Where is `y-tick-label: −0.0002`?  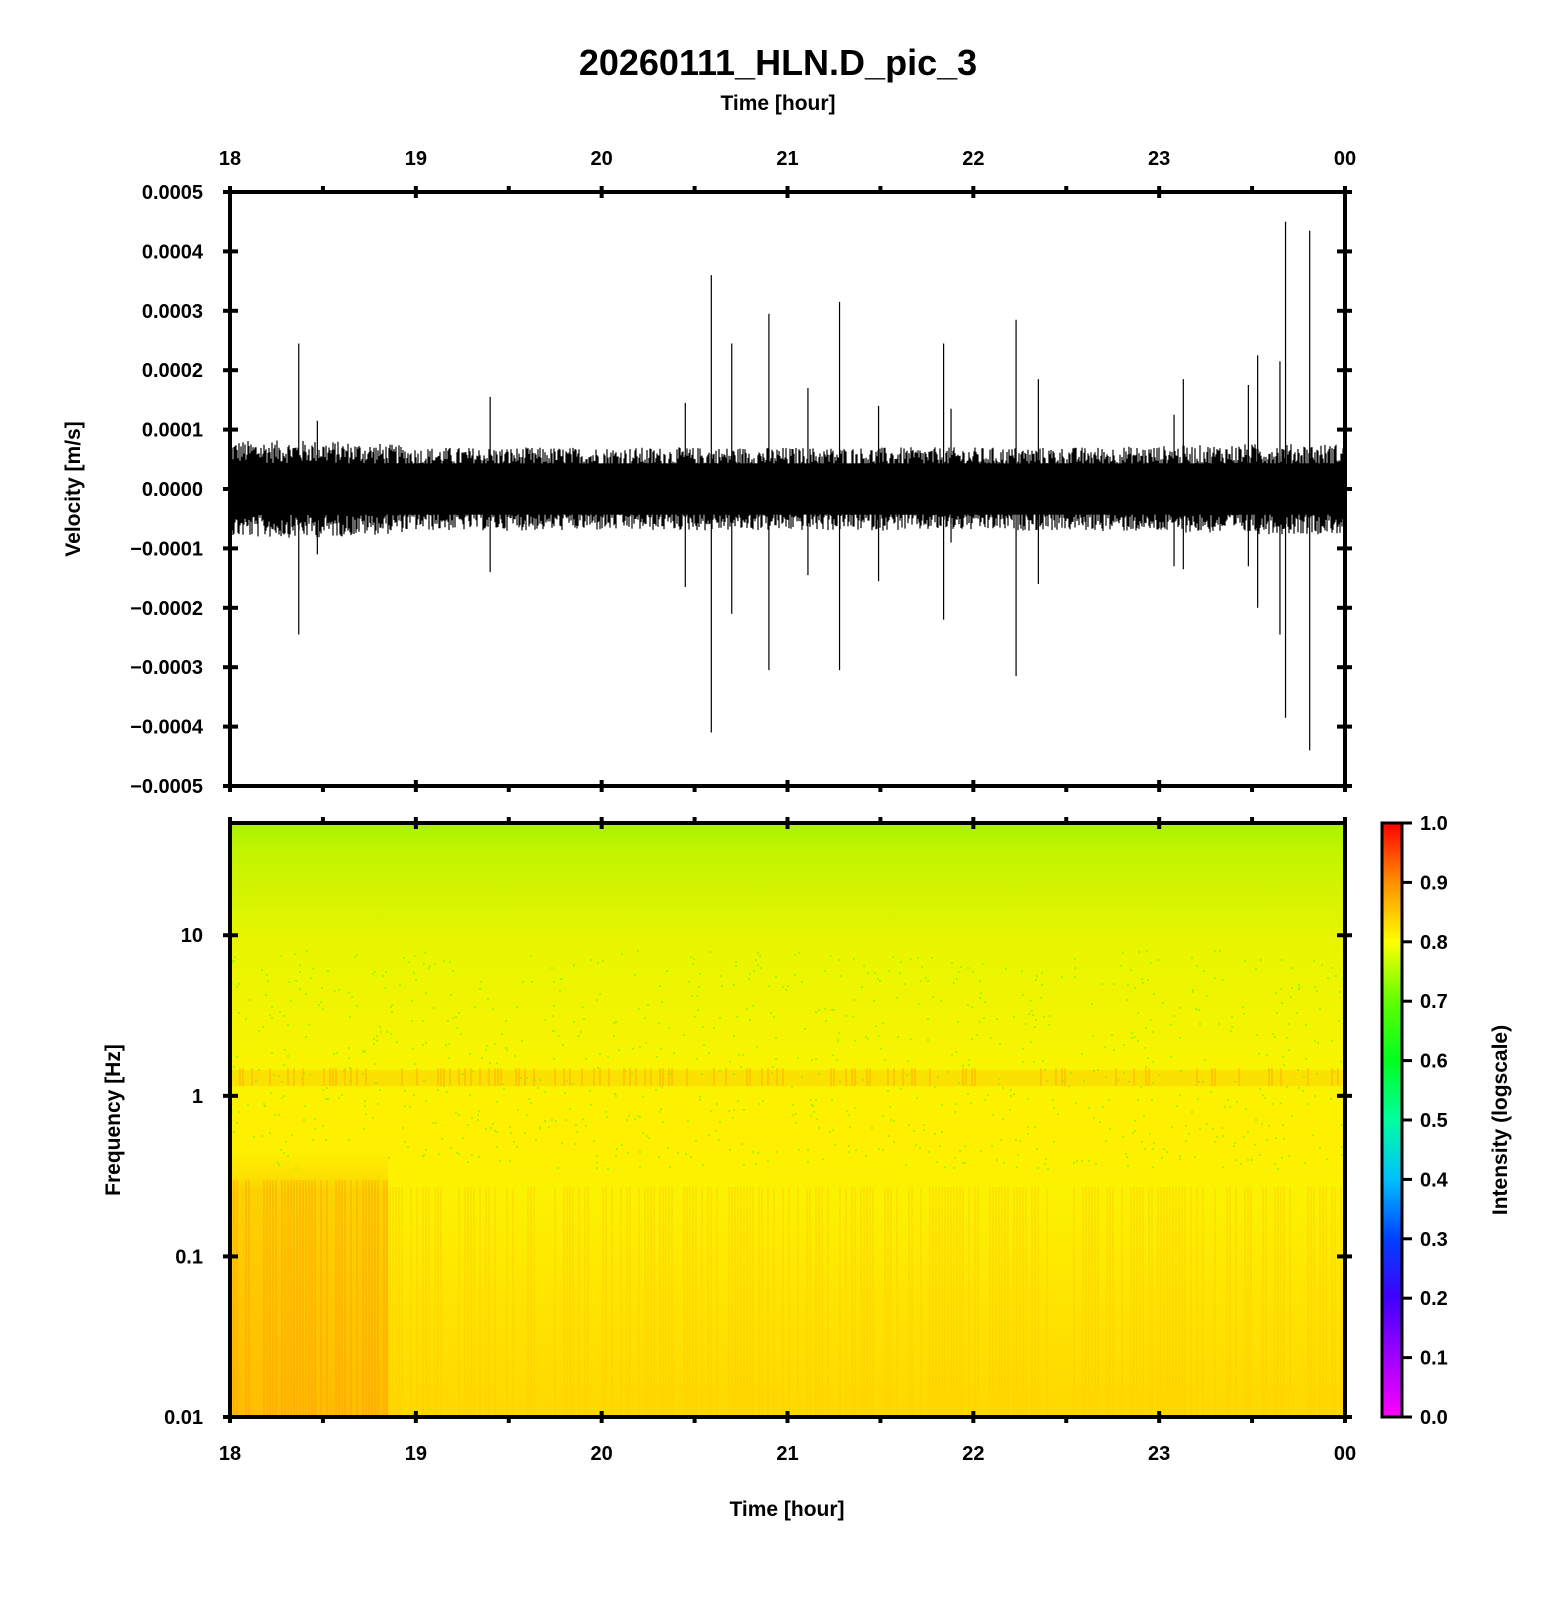
y-tick-label: −0.0002 is located at coordinates (166, 609).